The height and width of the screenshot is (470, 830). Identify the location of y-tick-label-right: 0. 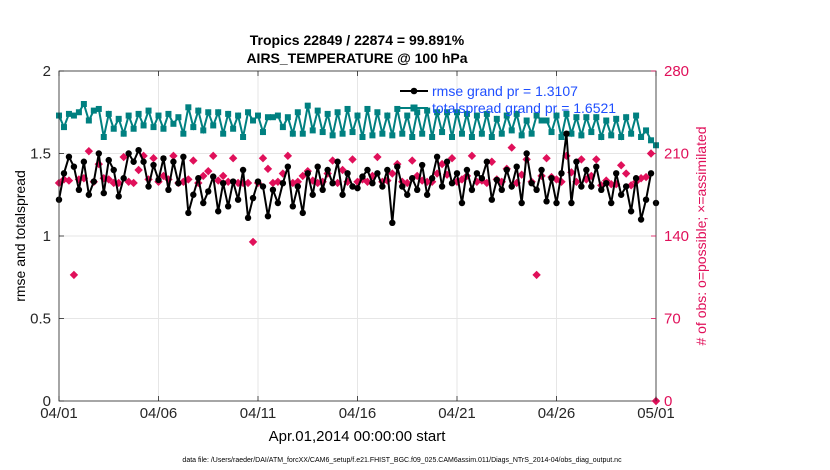
(668, 401).